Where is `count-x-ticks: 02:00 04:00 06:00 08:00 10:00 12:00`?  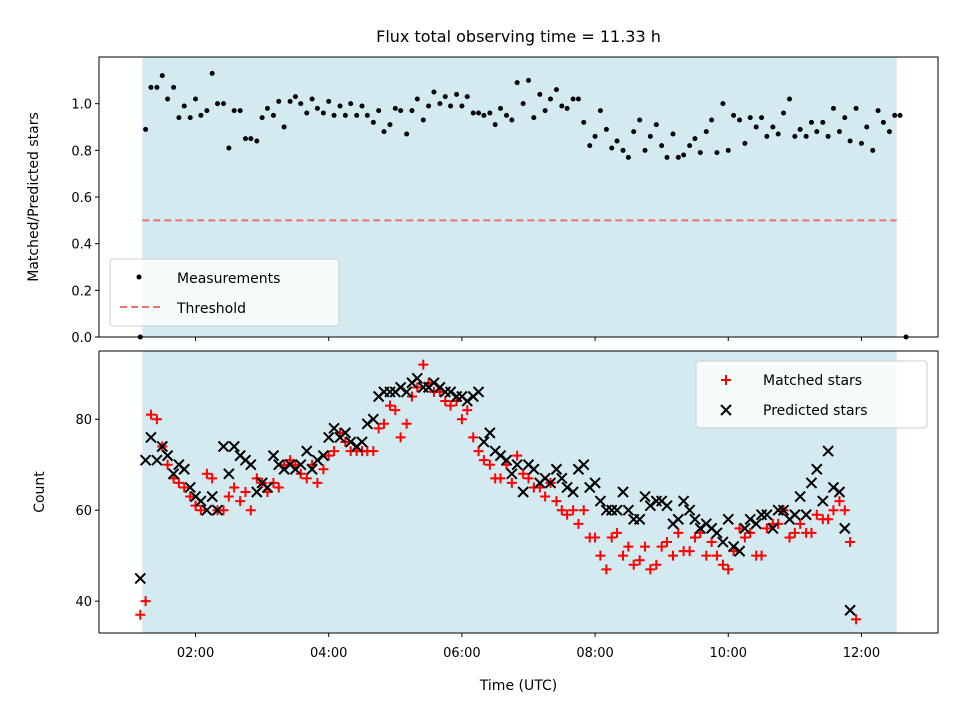
count-x-ticks: 02:00 04:00 06:00 08:00 10:00 12:00 is located at coordinates (528, 647).